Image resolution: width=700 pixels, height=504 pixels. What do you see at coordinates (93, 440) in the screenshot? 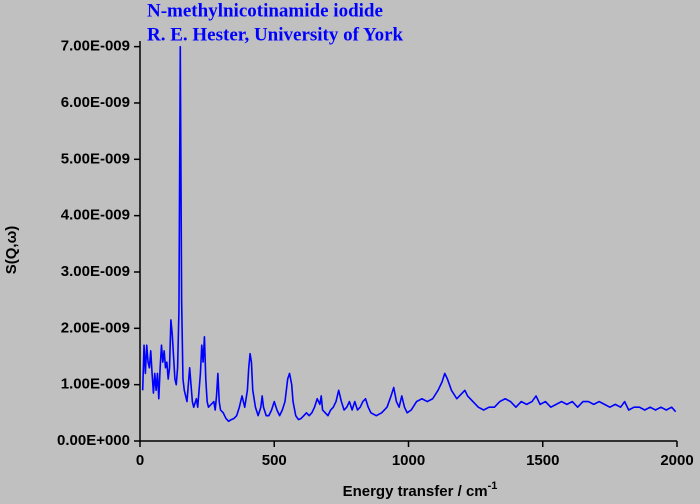
I see `y-tick-label: 0.00E+000` at bounding box center [93, 440].